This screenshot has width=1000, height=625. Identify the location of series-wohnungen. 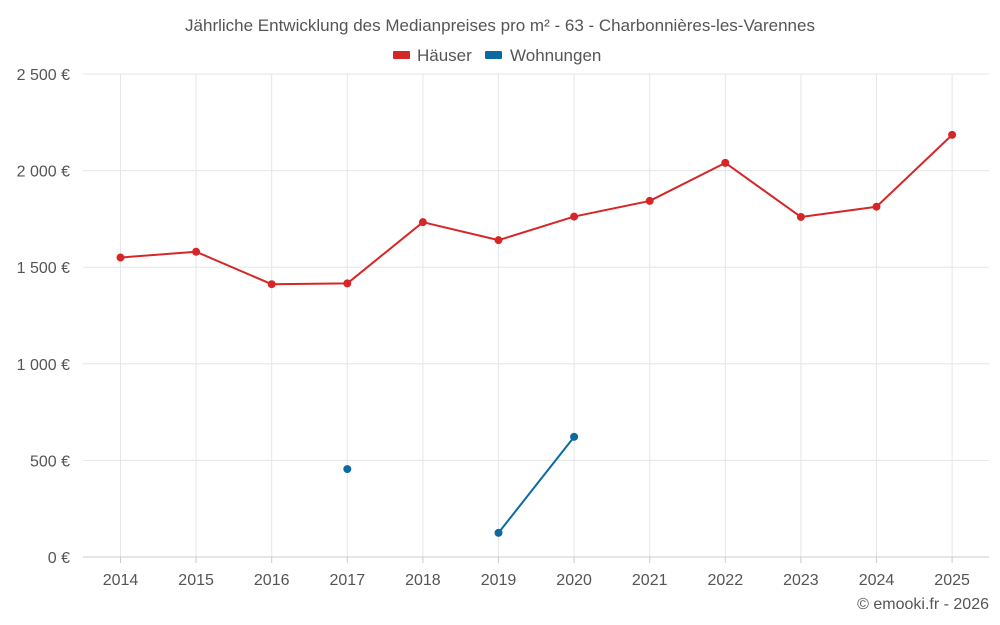
(461, 484).